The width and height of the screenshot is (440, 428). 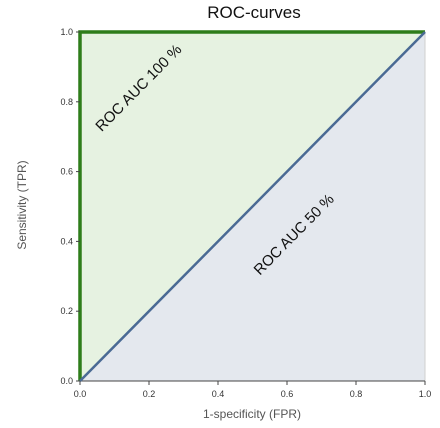 I want to click on x-tick-label: 1.0, so click(x=425, y=394).